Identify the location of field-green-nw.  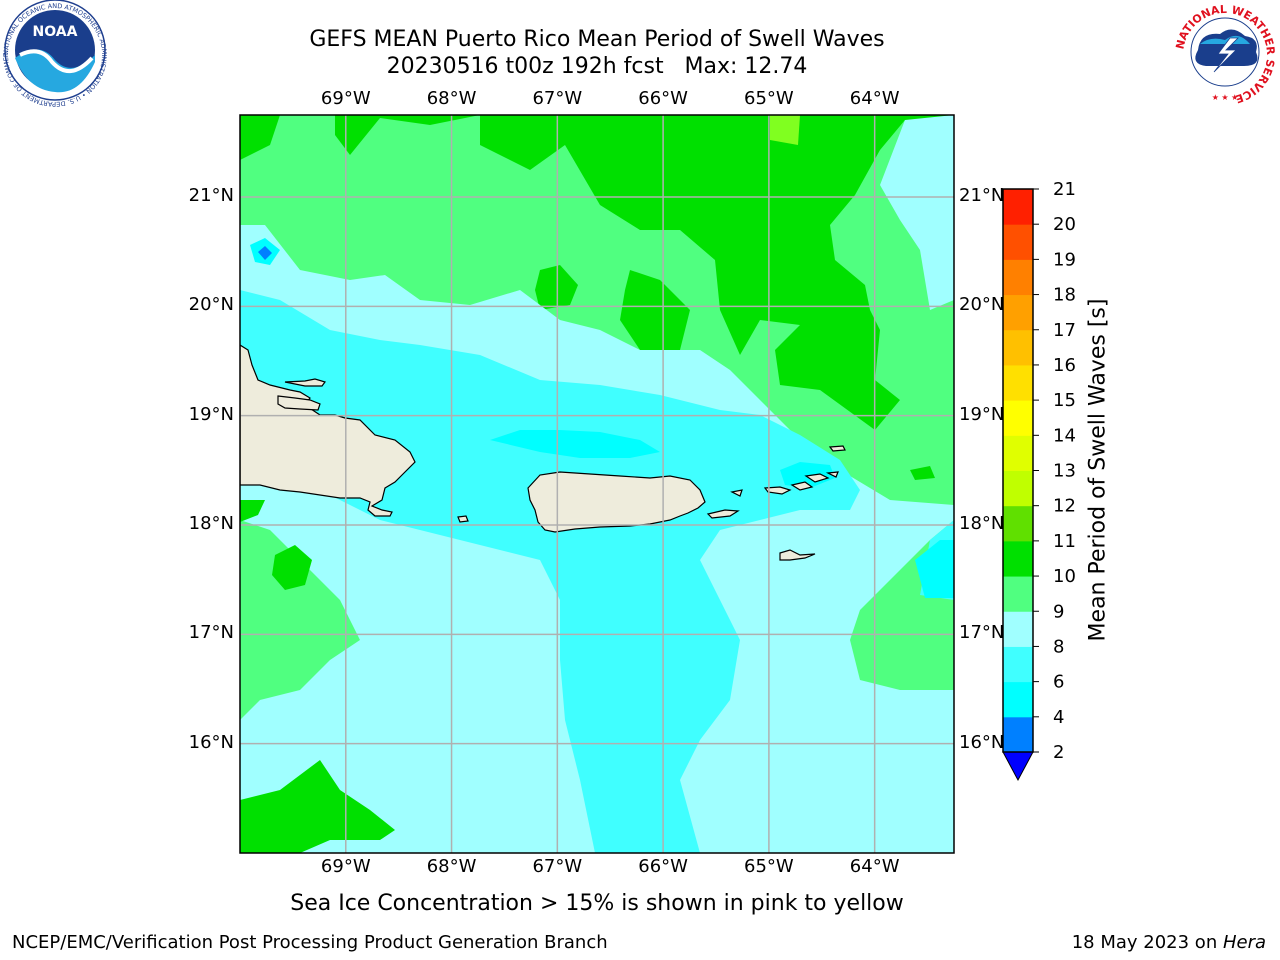
(260, 137).